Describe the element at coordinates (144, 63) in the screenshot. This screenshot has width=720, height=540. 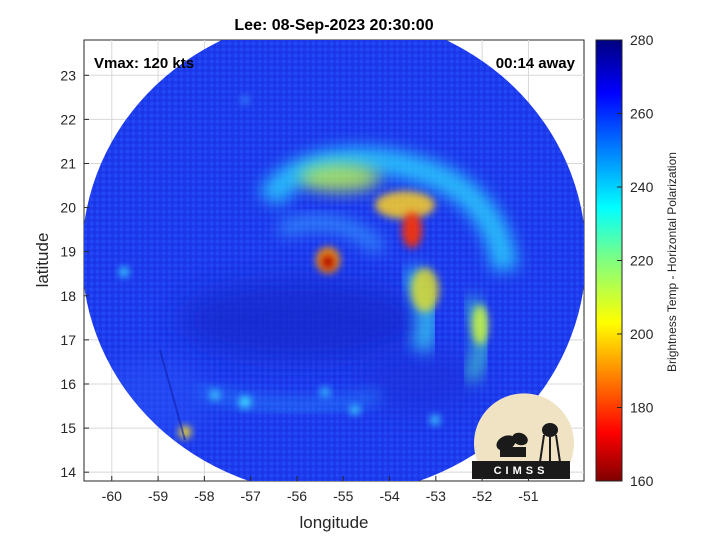
I see `vmax-label: Vmax: 120 kts` at that location.